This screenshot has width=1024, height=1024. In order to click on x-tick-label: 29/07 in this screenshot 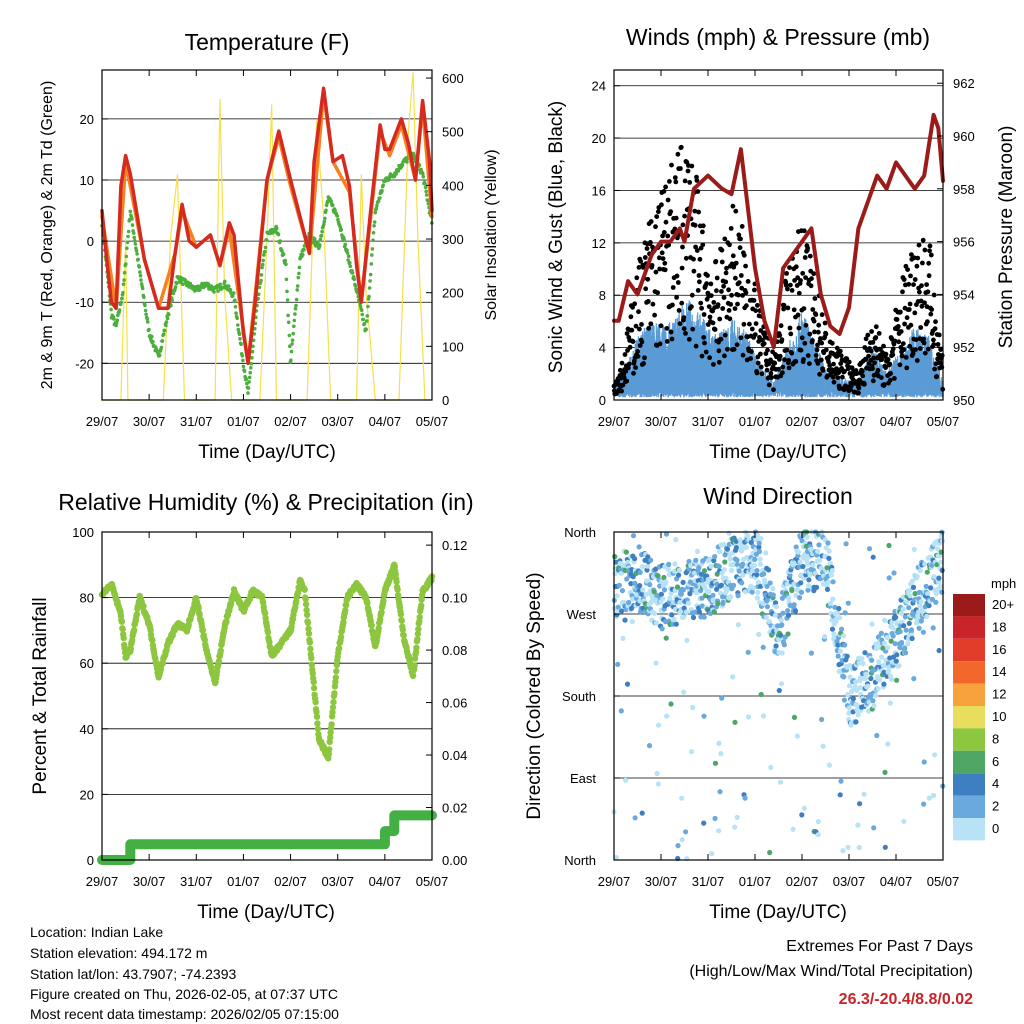, I will do `click(102, 421)`.